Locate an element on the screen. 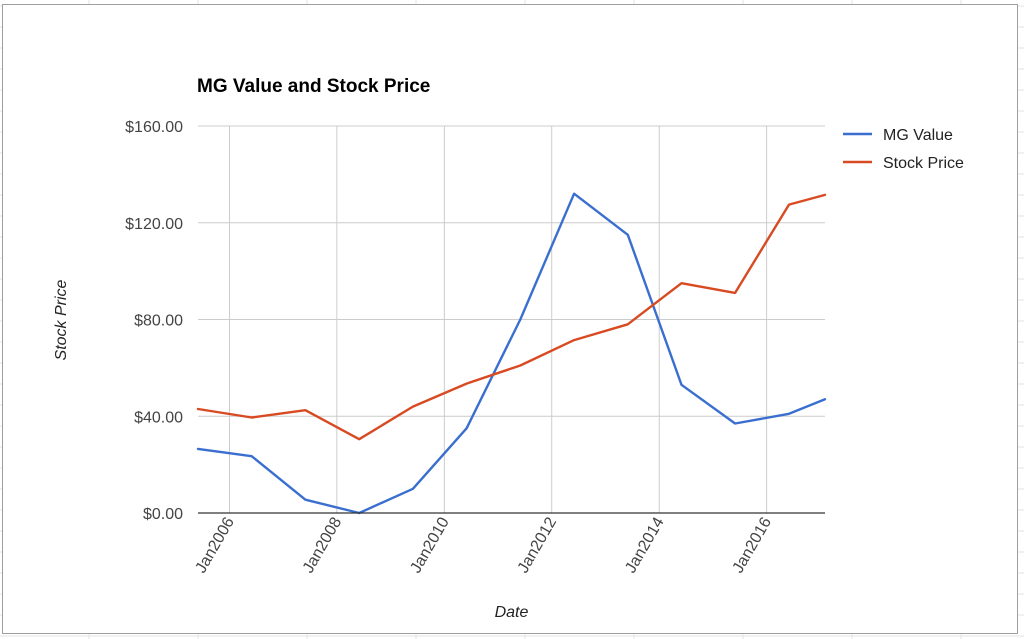  chart-title: MG Value and Stock Price is located at coordinates (314, 86).